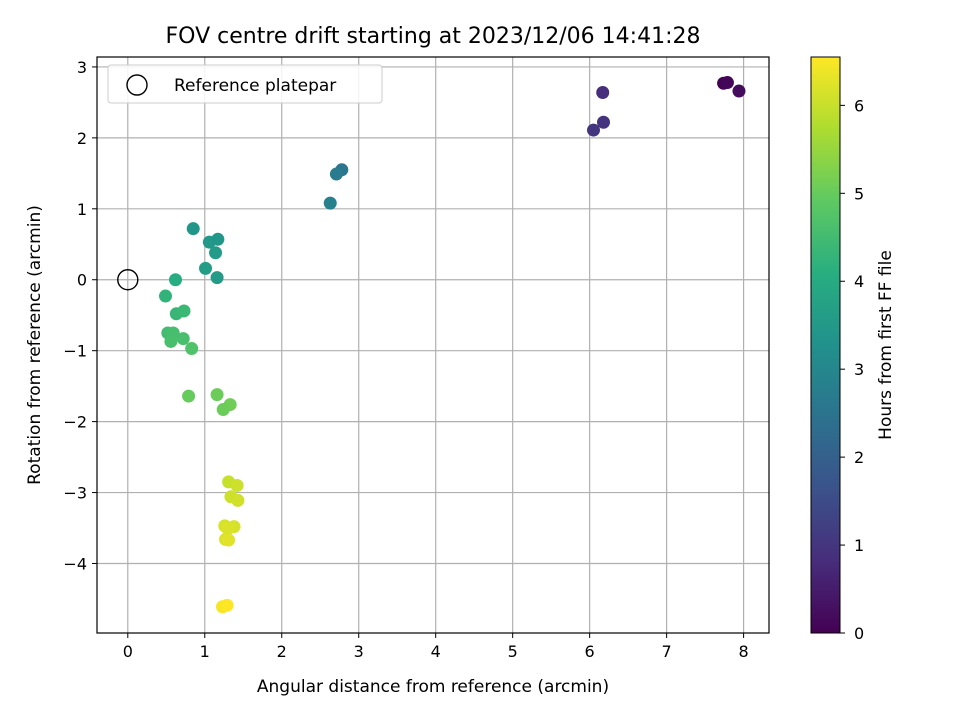  Describe the element at coordinates (513, 651) in the screenshot. I see `x-tick-label: 5` at that location.